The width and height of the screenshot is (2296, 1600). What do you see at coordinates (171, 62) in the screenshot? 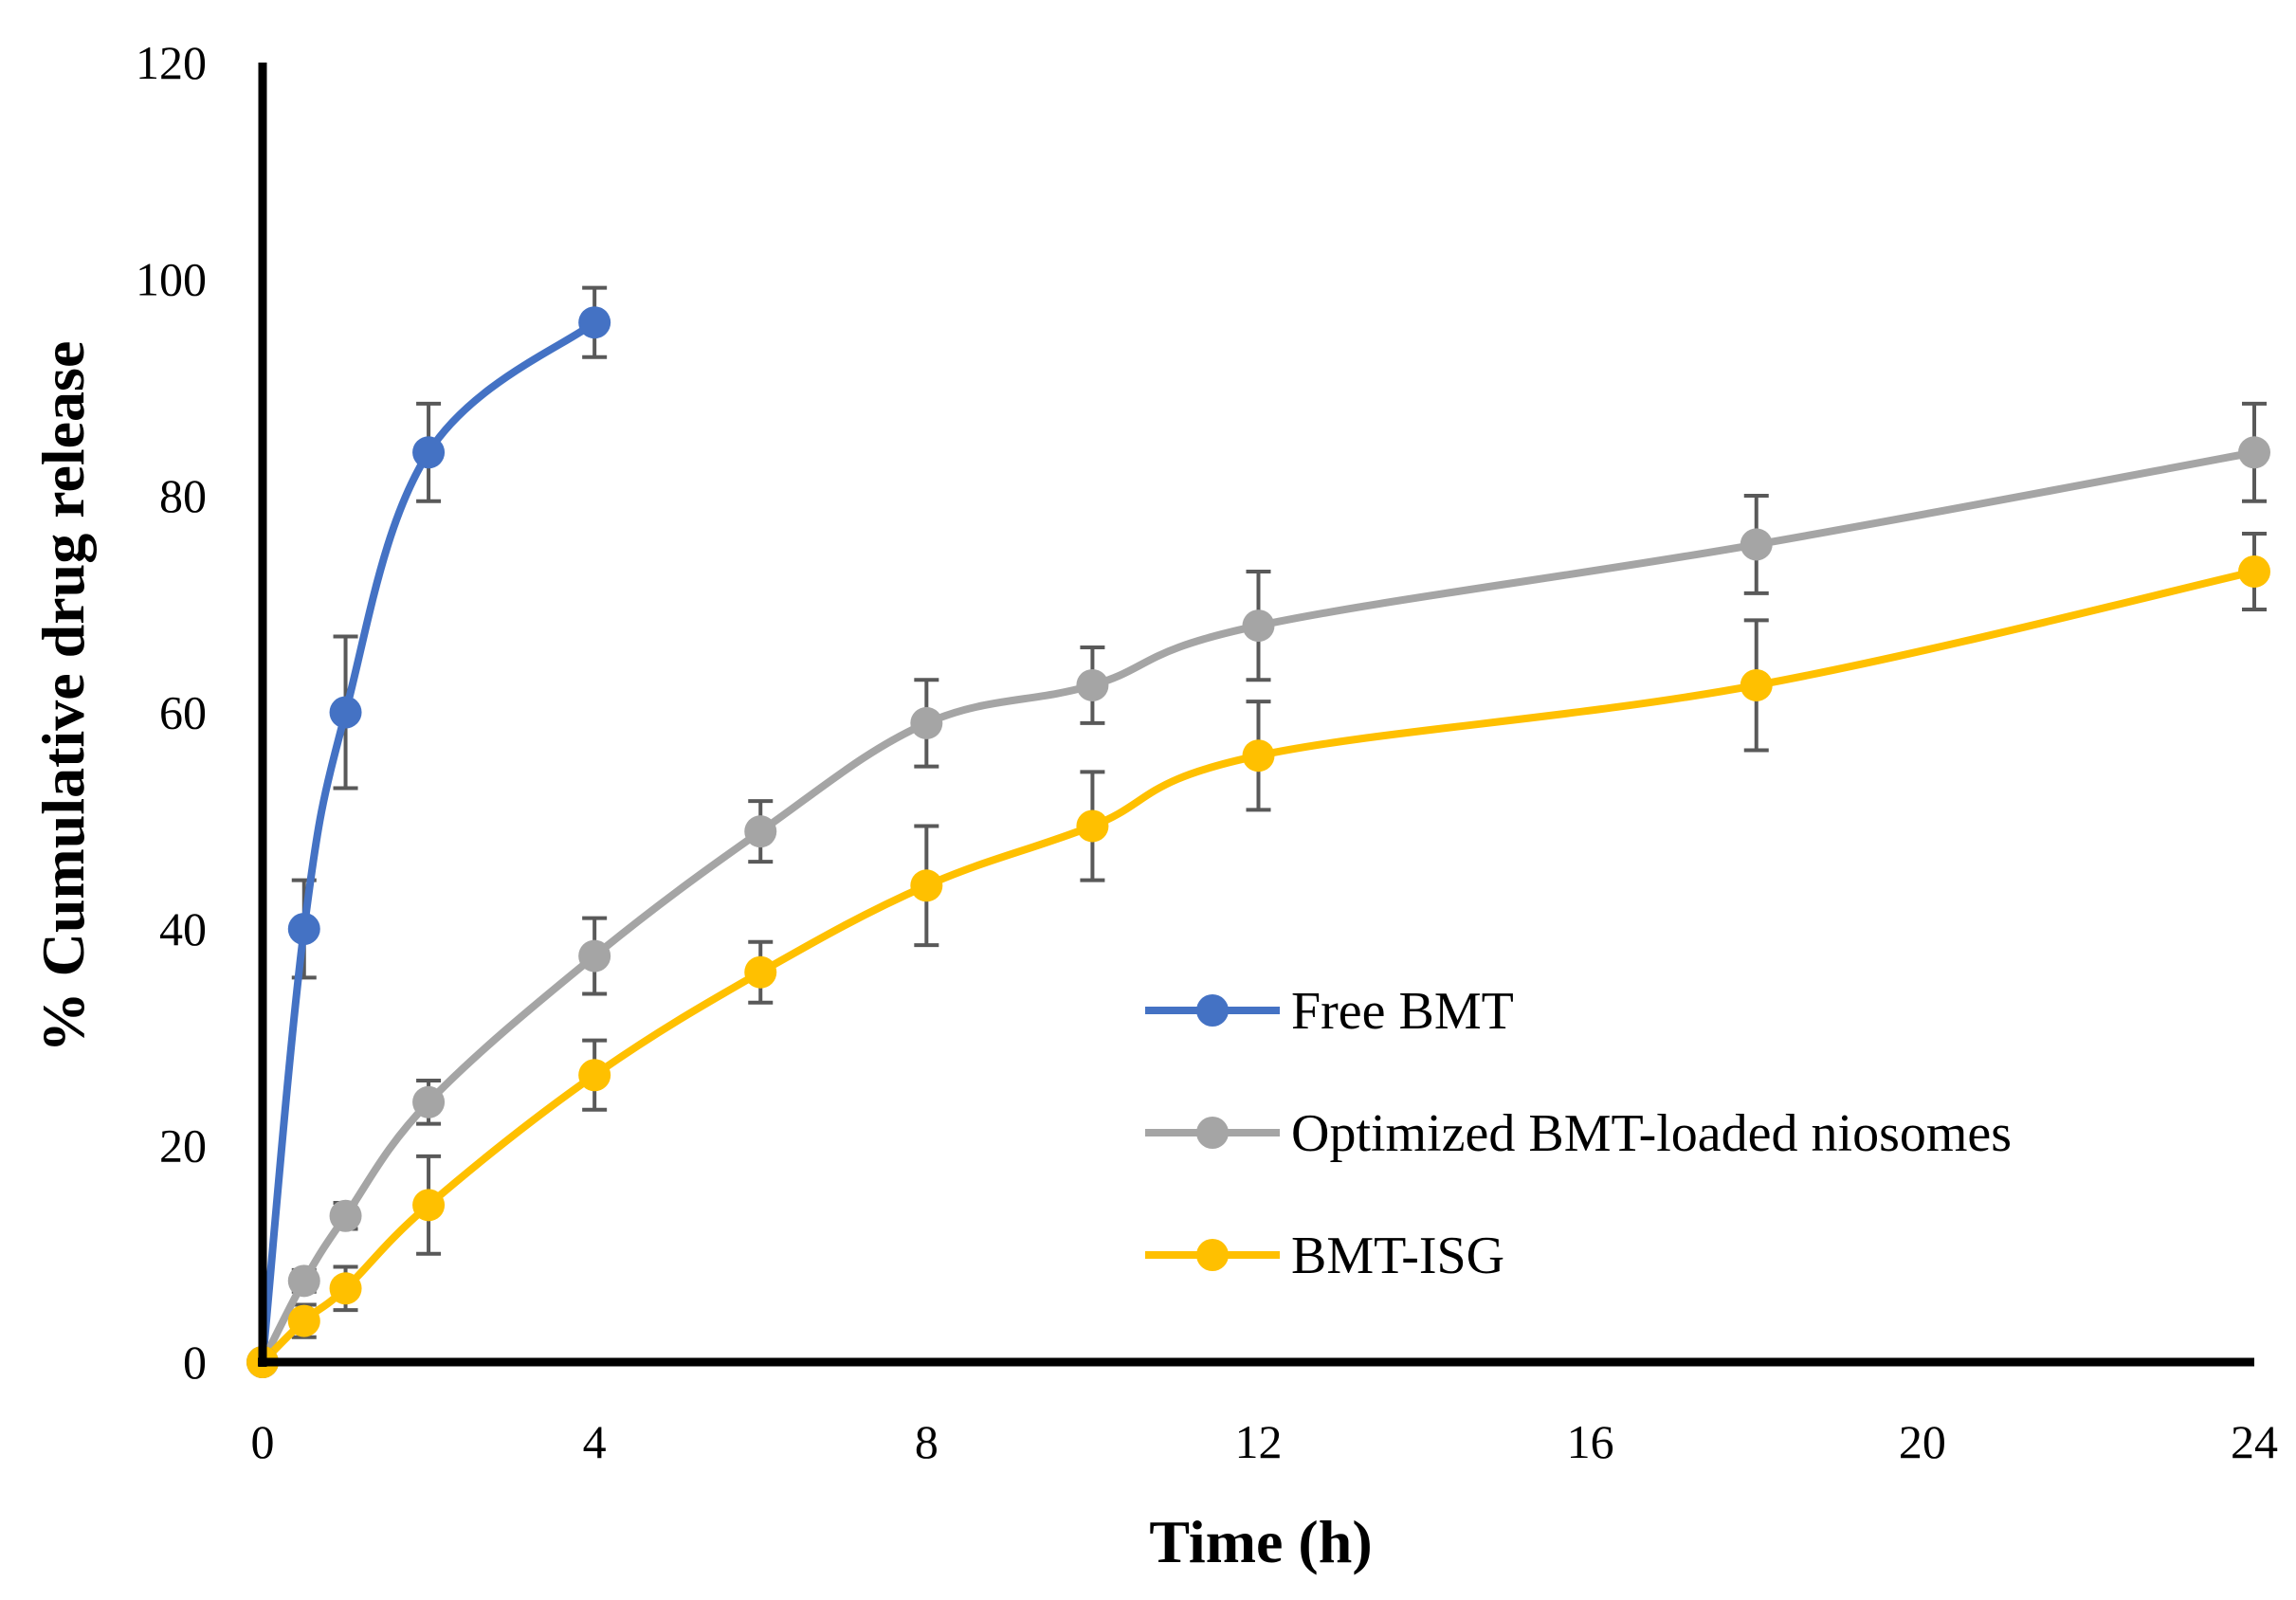
I see `y-tick-label: 120` at bounding box center [171, 62].